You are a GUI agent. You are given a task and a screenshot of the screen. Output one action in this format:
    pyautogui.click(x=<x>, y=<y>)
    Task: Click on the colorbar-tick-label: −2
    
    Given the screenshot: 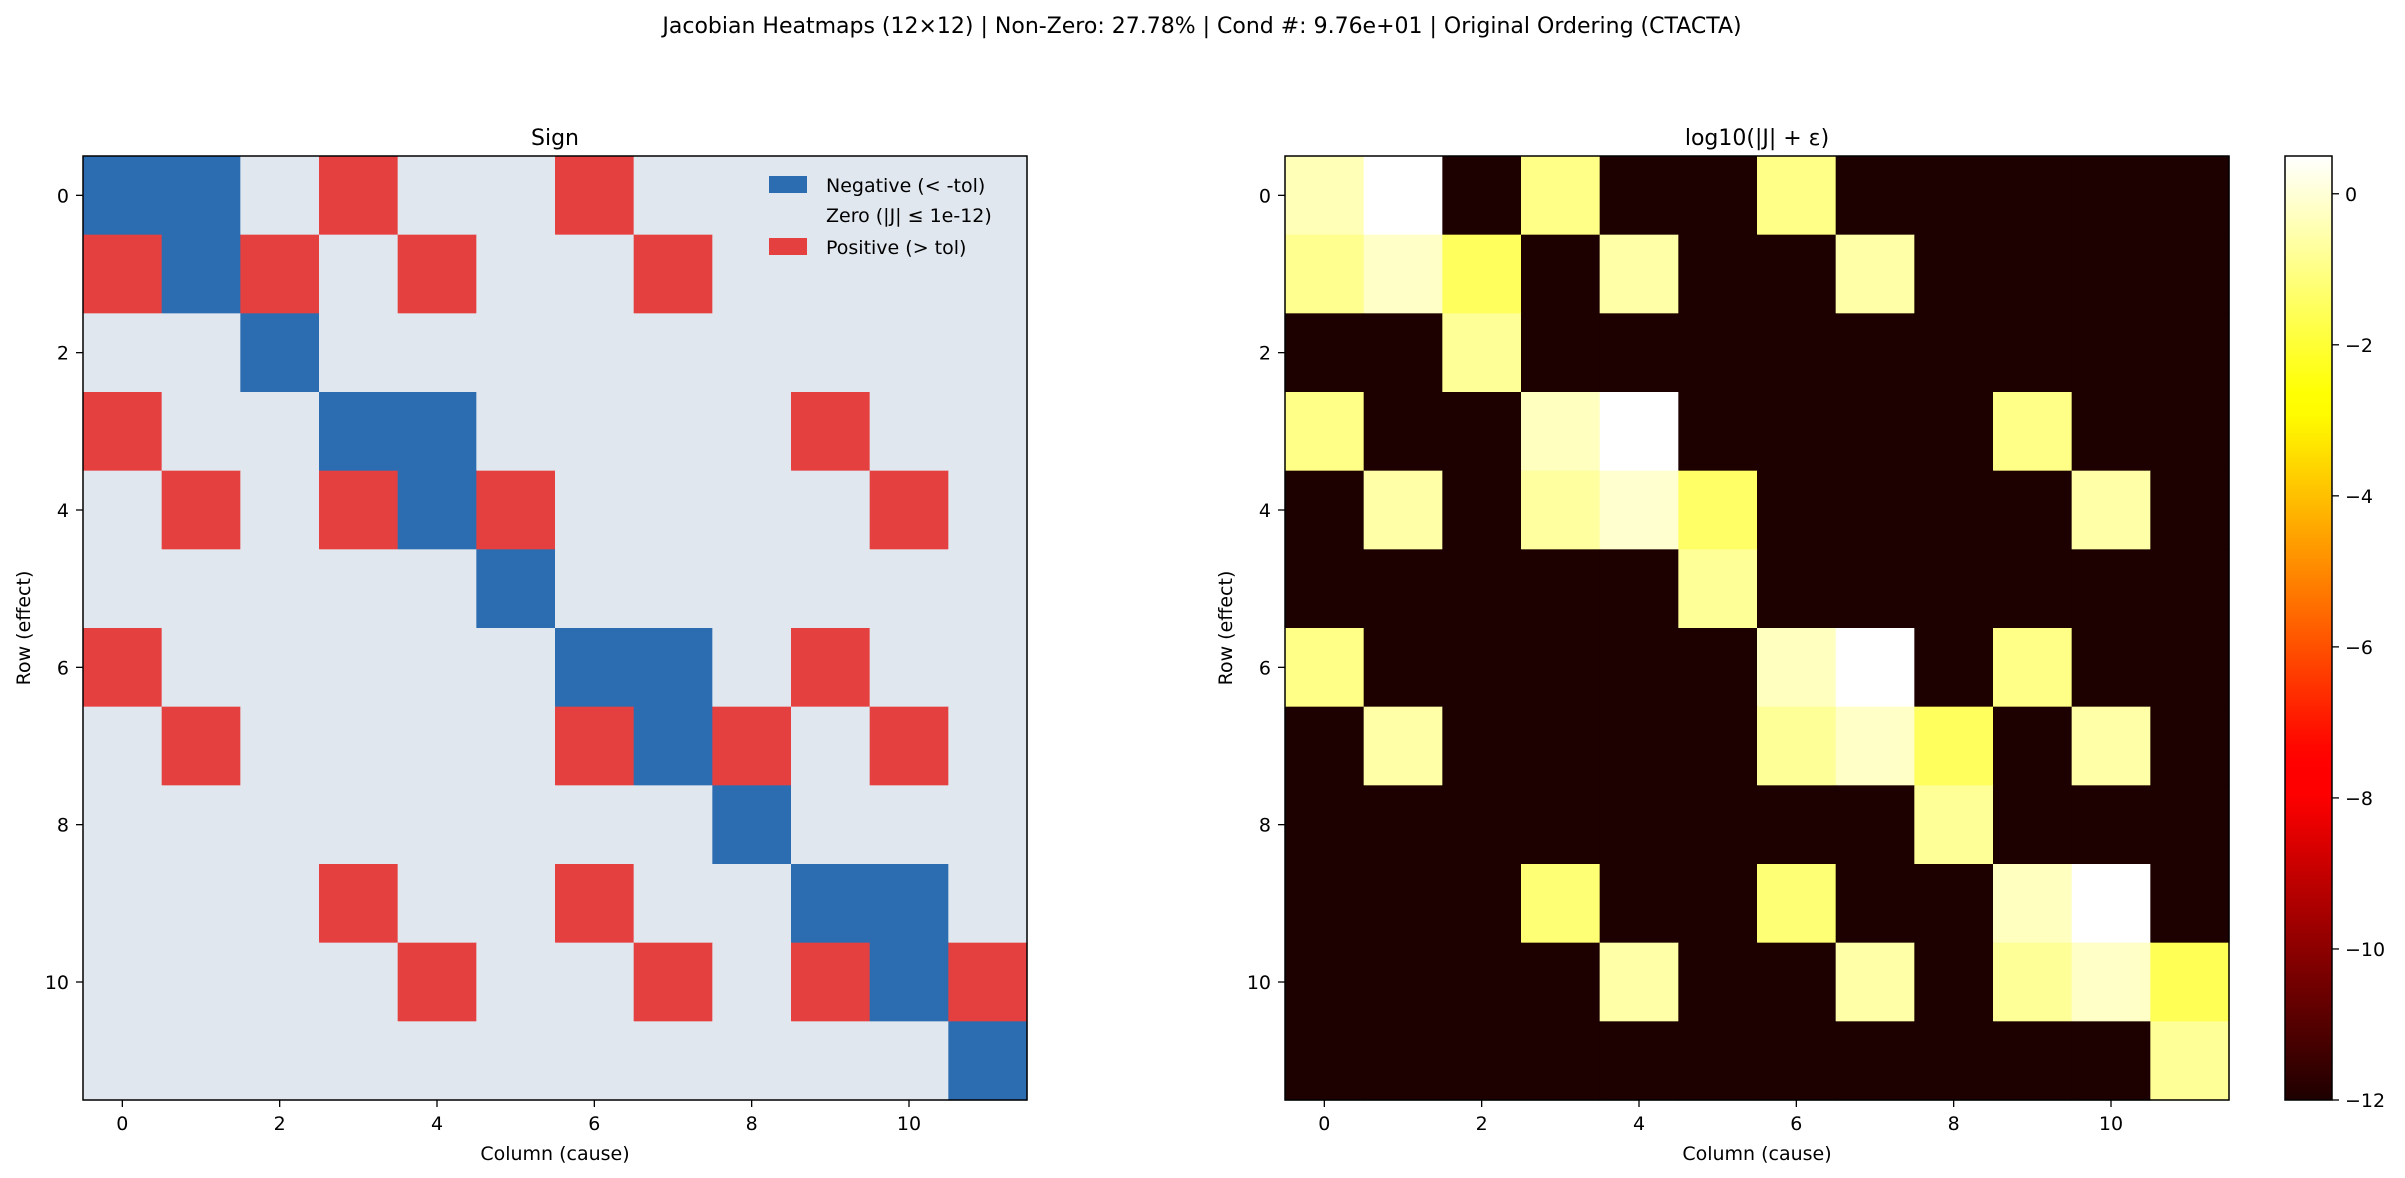 What is the action you would take?
    pyautogui.click(x=2359, y=346)
    